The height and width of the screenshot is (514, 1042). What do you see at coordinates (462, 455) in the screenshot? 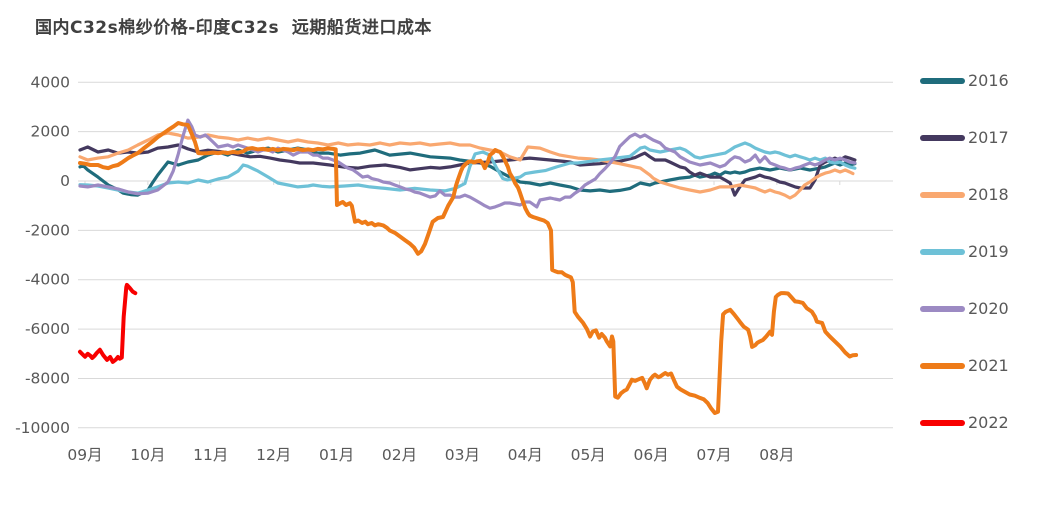
I see `x-axis-tick-label-03月: 03月` at bounding box center [462, 455].